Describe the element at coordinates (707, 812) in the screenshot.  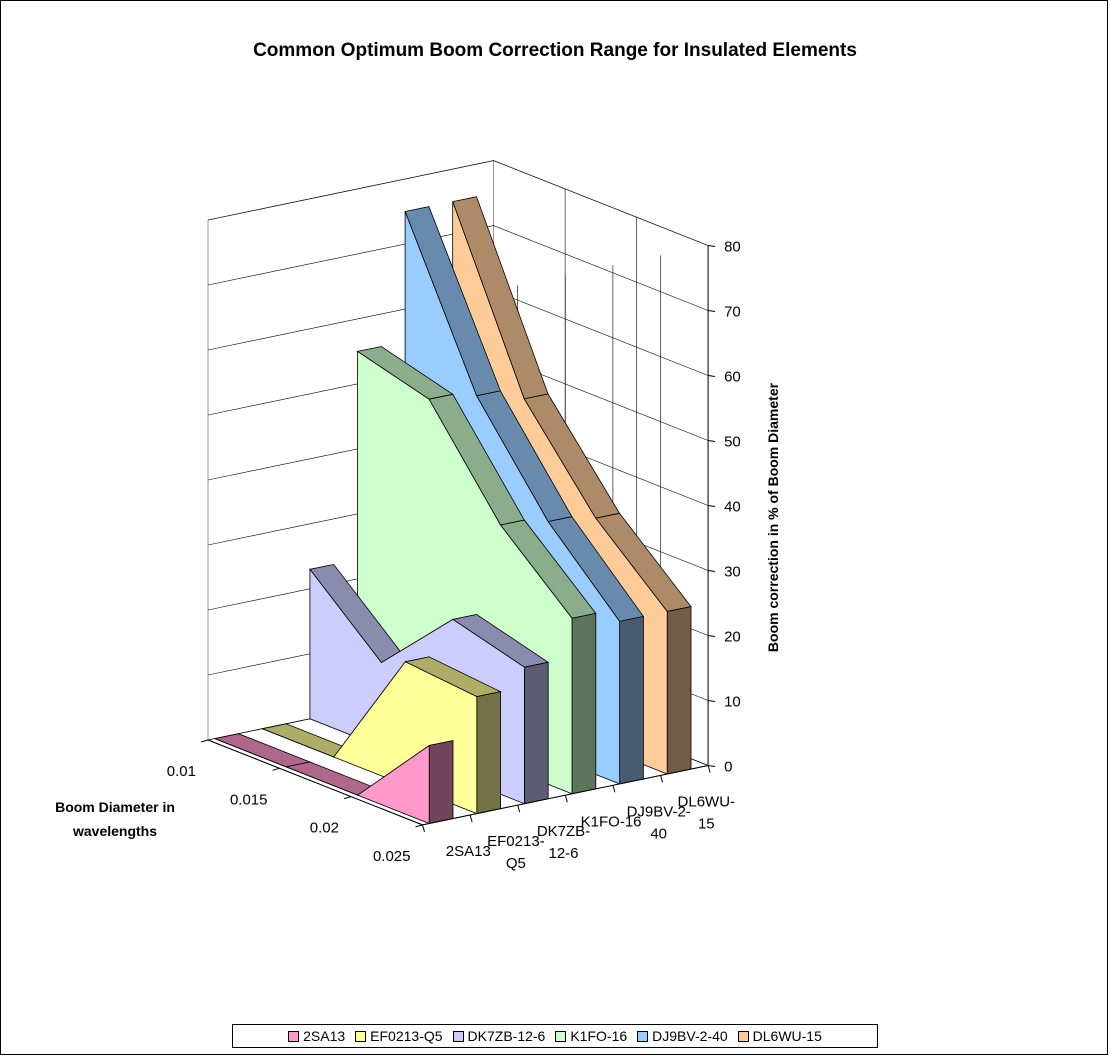
I see `series-axis-label: DL6WU-15` at that location.